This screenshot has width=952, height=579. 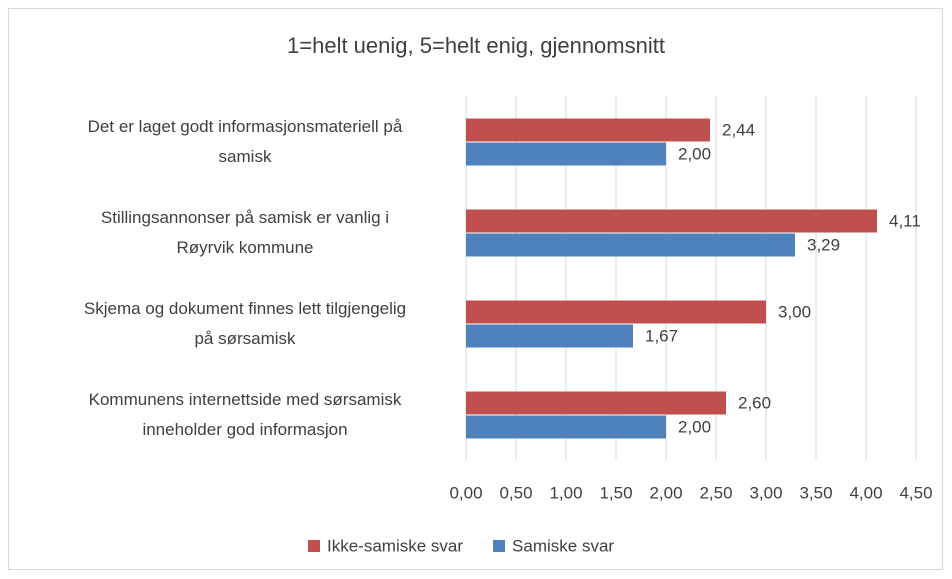 What do you see at coordinates (715, 492) in the screenshot?
I see `x-tick-label: 2,50` at bounding box center [715, 492].